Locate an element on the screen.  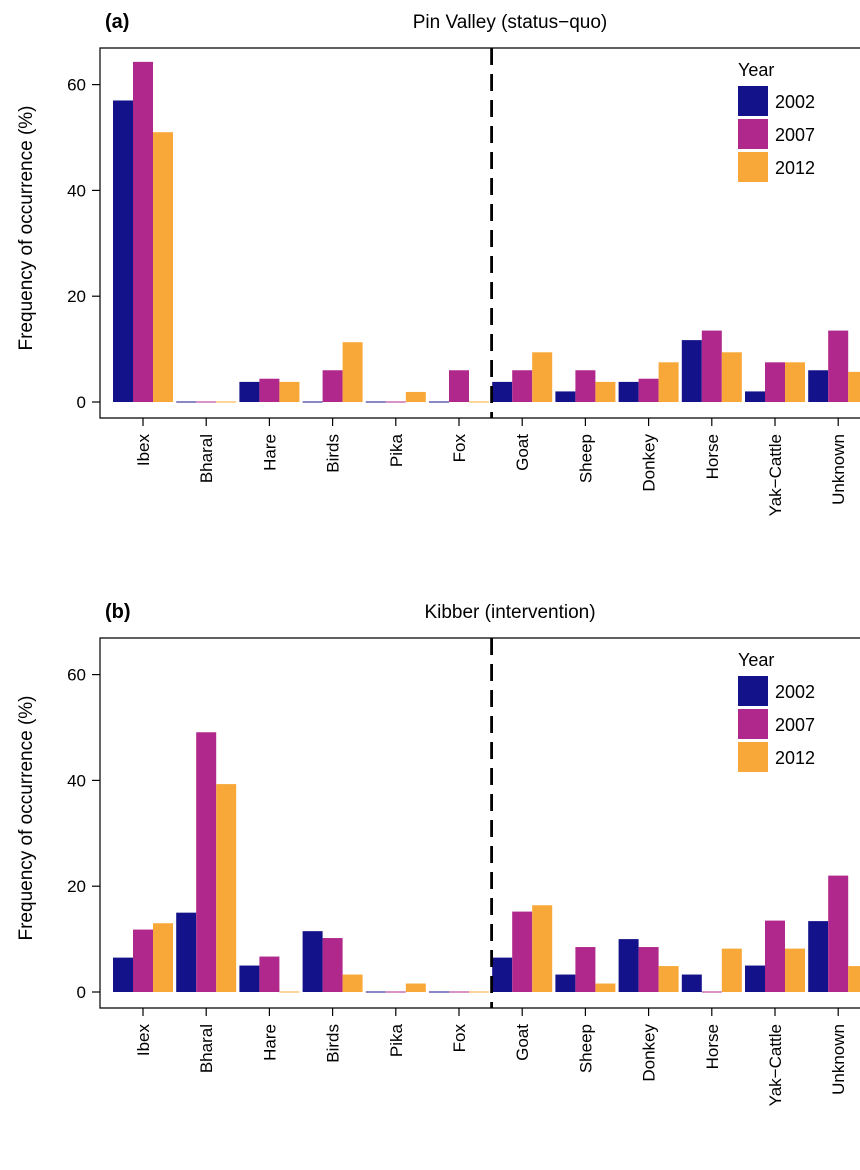
chart-title: Kibber (intervention) is located at coordinates (509, 612).